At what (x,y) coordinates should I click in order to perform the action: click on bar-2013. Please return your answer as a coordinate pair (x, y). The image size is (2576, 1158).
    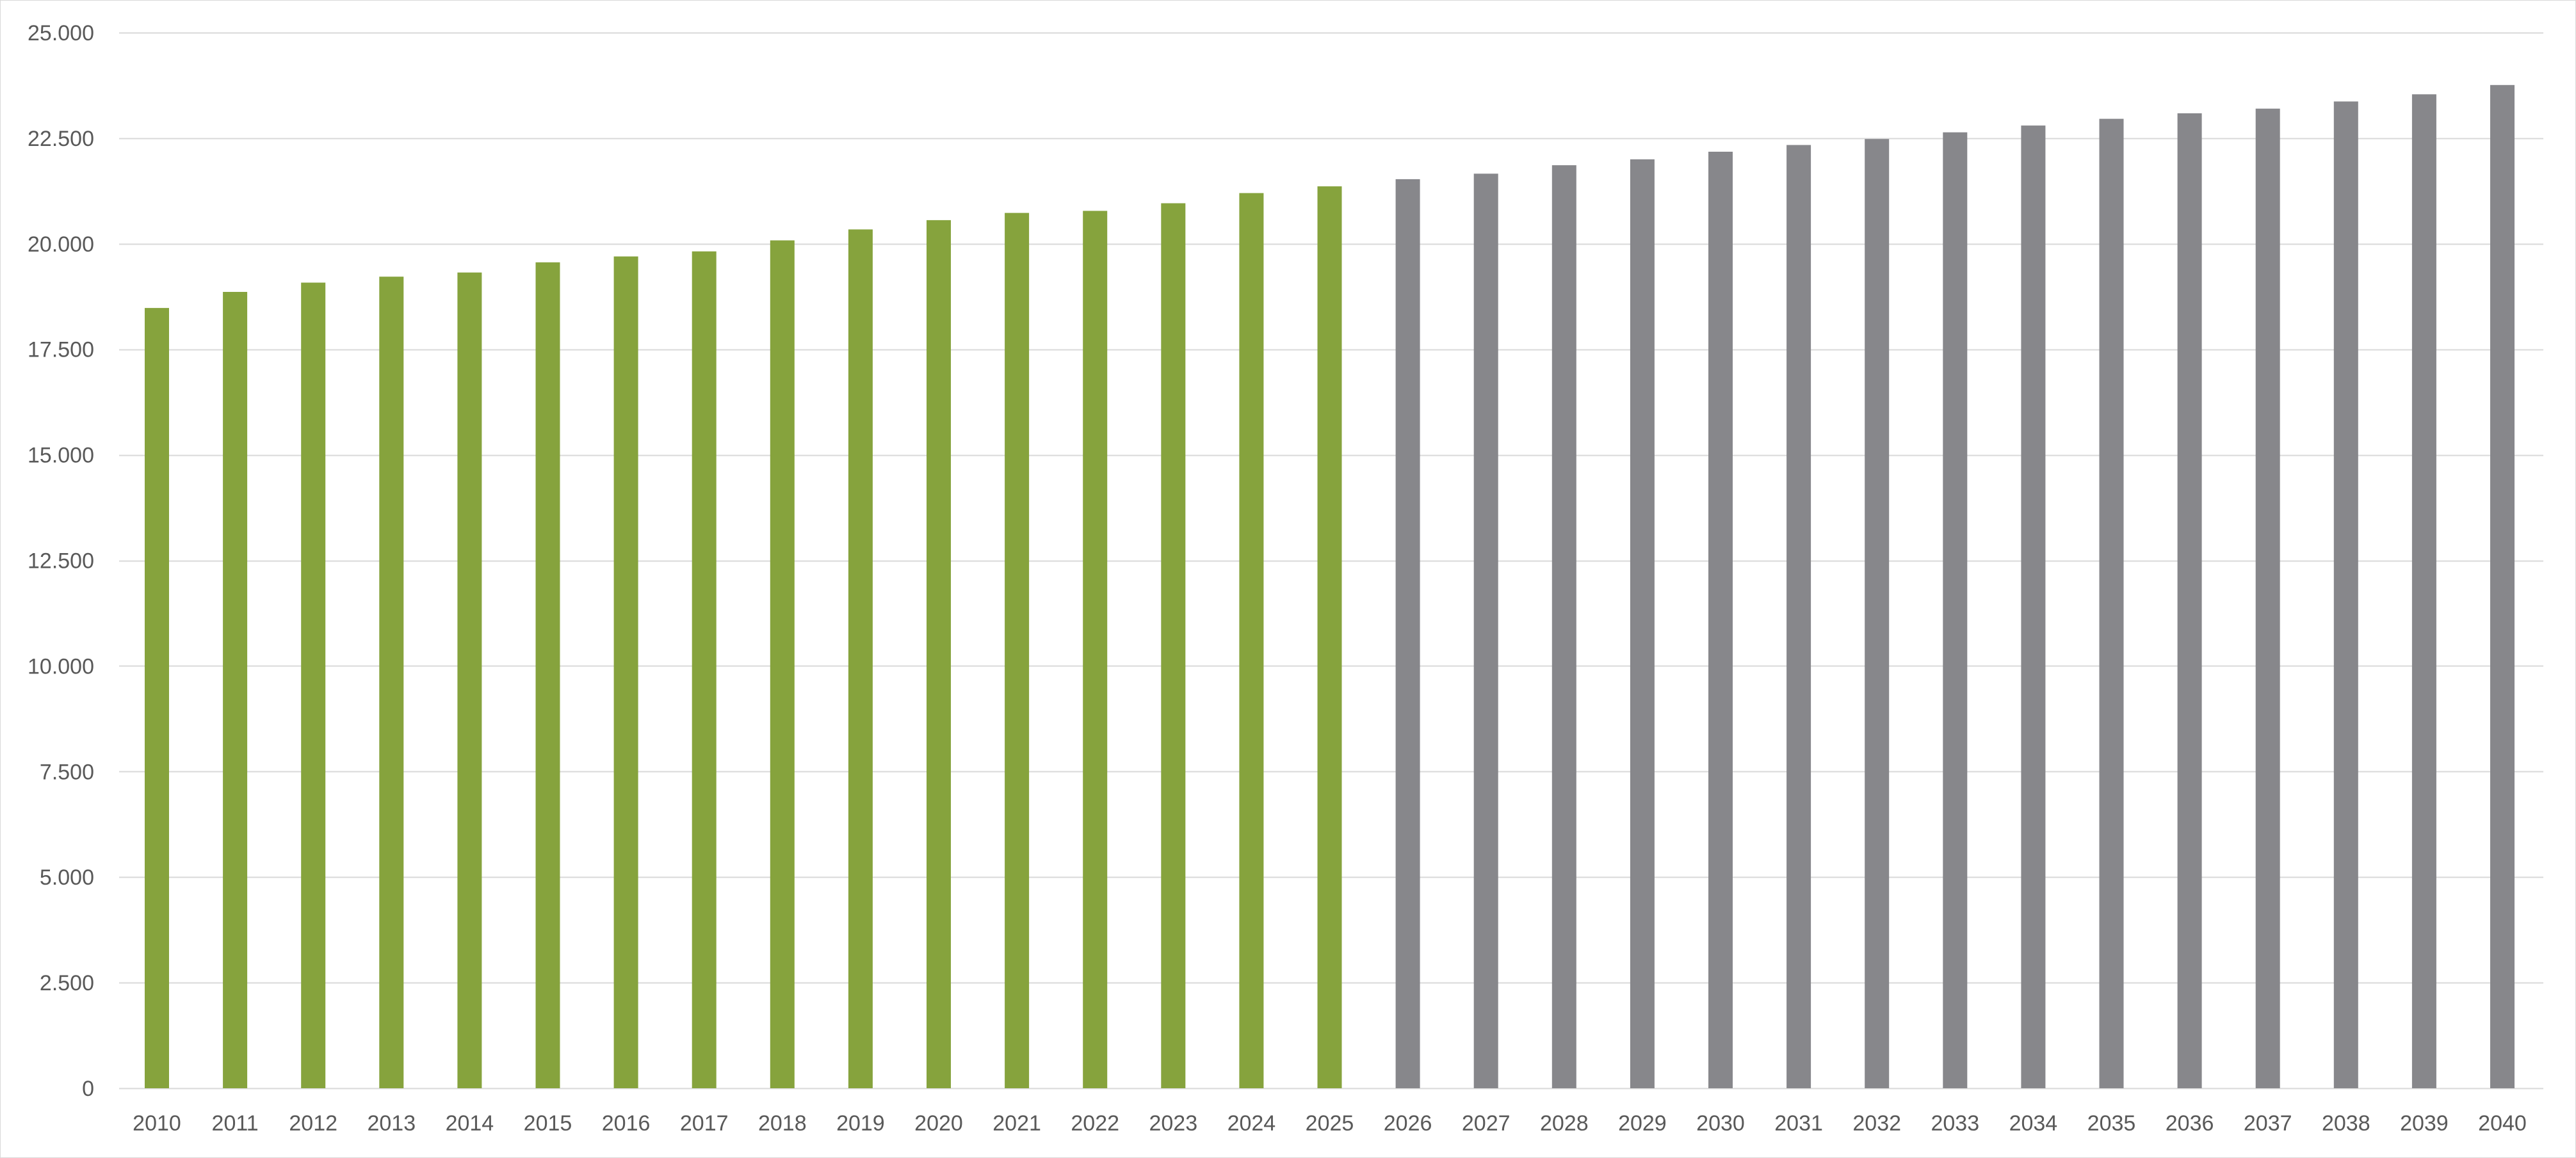
    Looking at the image, I should click on (391, 683).